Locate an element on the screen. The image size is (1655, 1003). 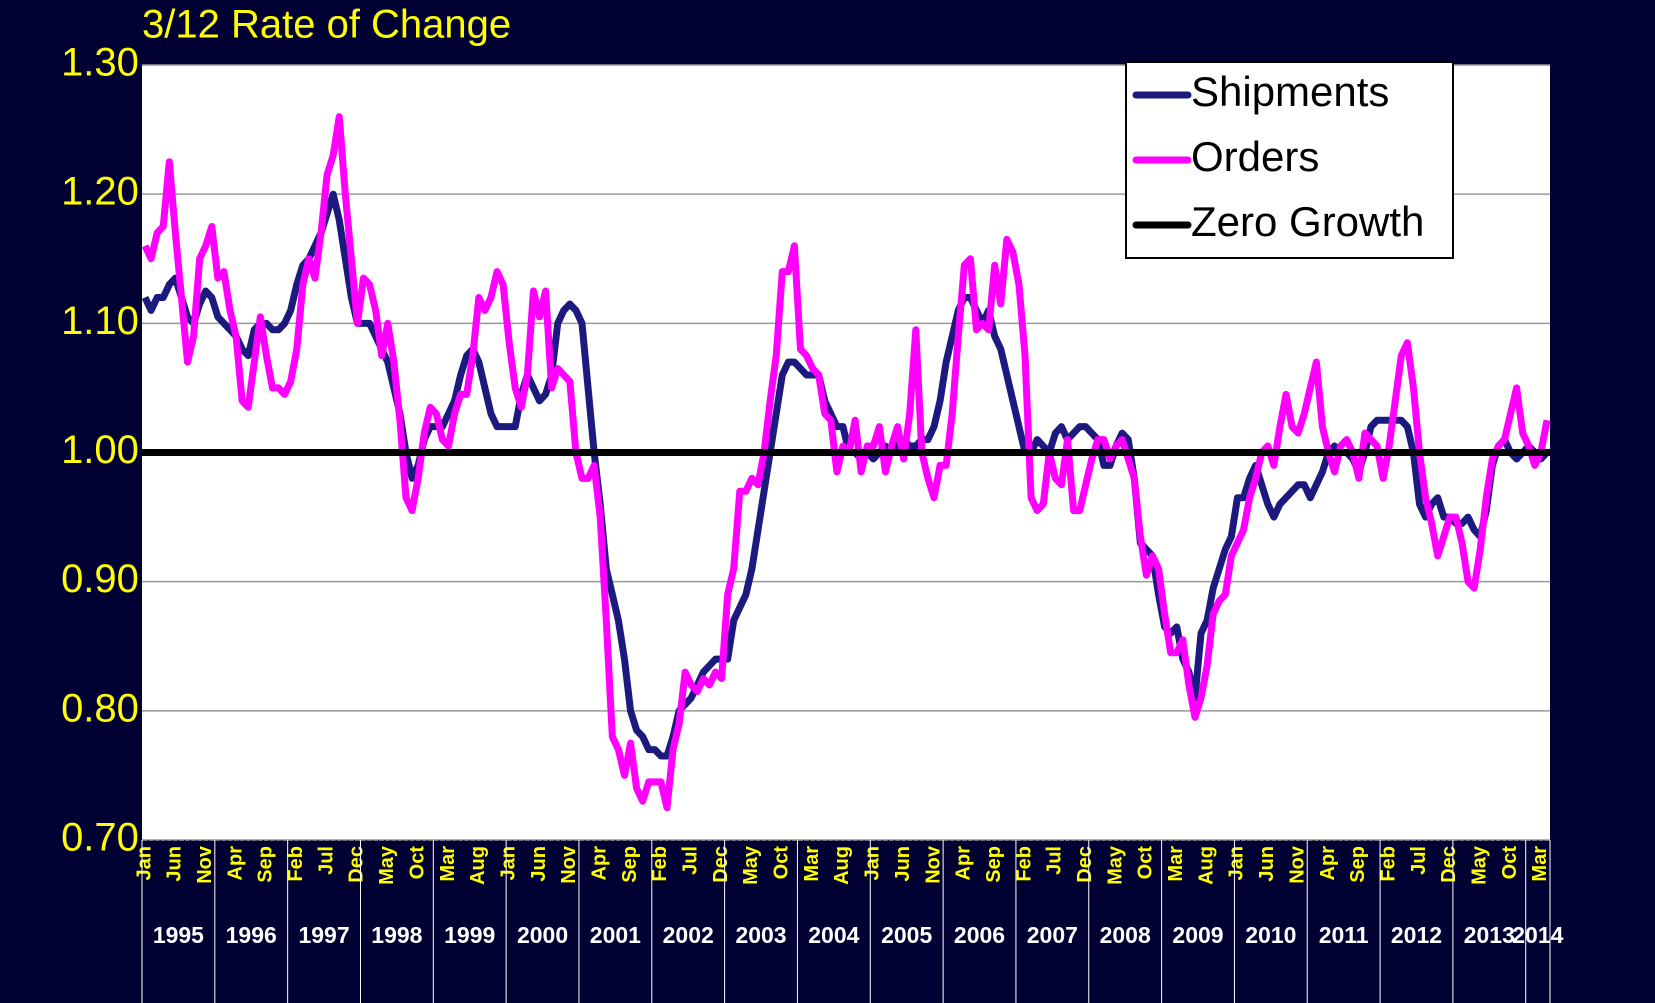
year-label: 2006 is located at coordinates (979, 935).